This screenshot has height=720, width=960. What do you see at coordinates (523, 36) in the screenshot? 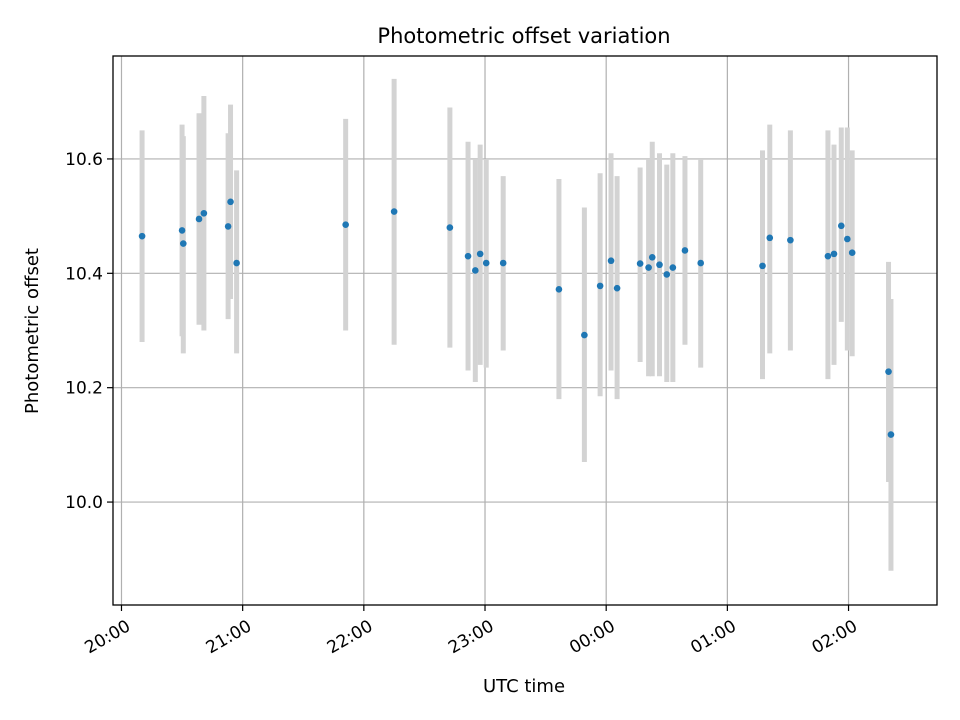
I see `chart-title: Photometric offset variation` at bounding box center [523, 36].